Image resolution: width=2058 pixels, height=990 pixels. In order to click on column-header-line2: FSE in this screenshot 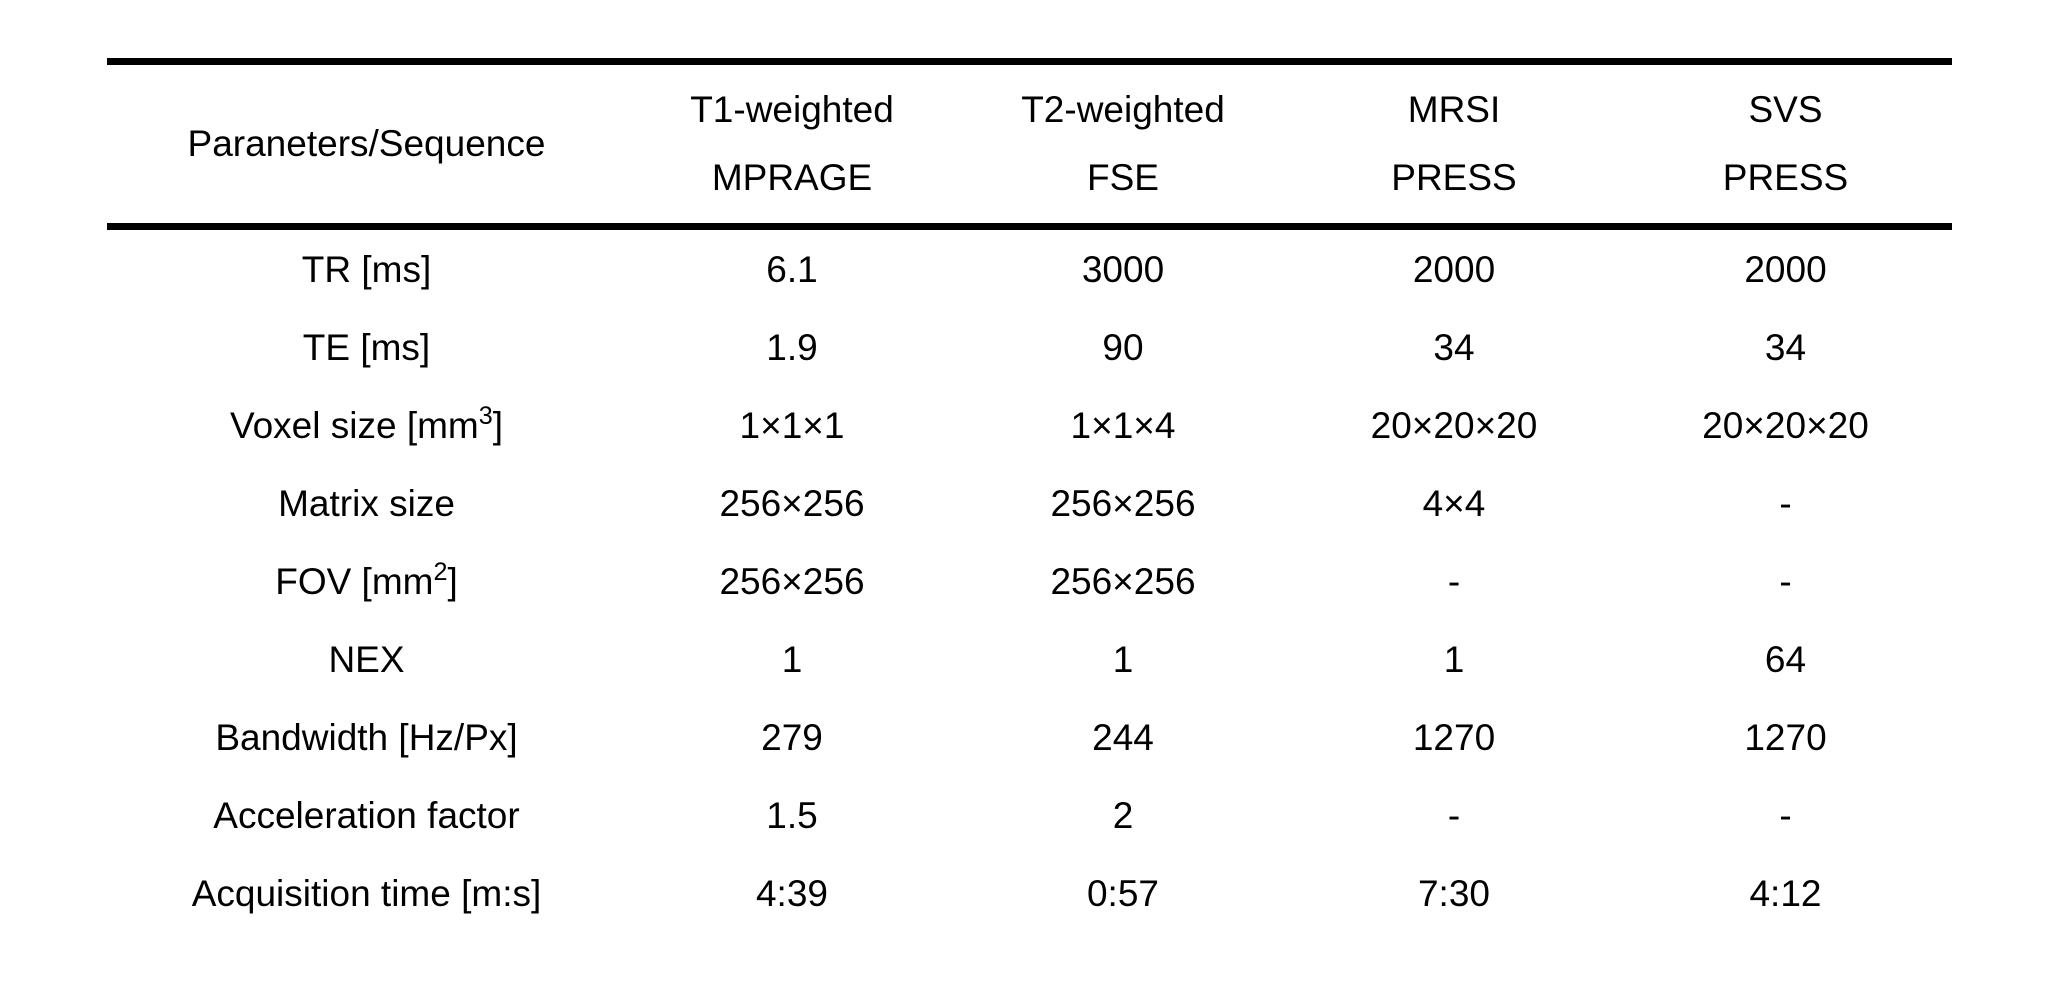, I will do `click(1123, 177)`.